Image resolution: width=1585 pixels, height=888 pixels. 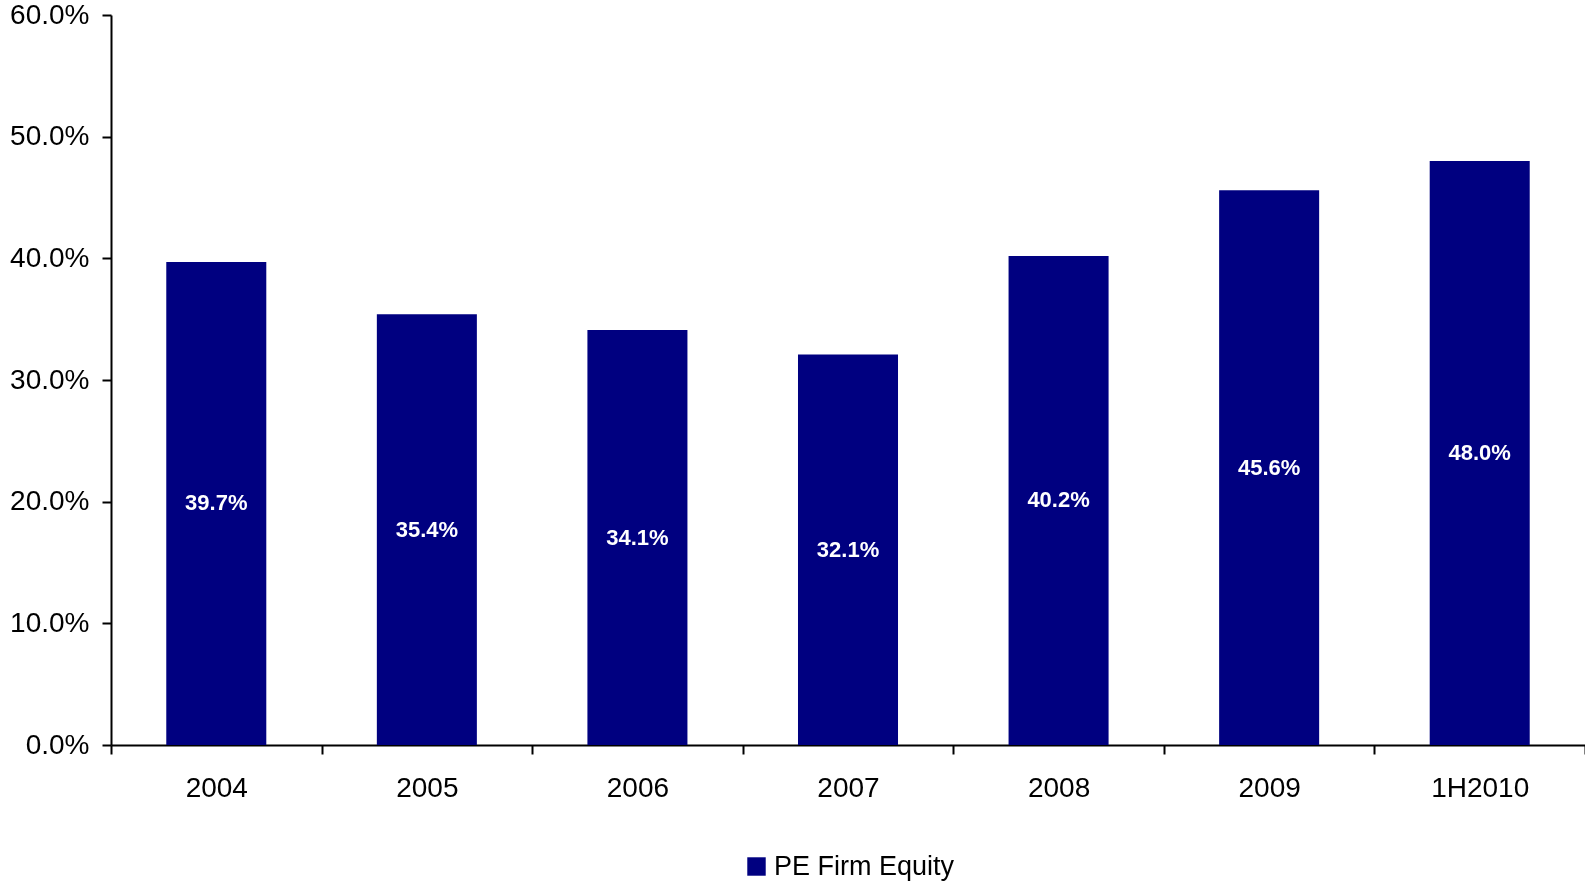 I want to click on data-label: 48.0%, so click(x=1479, y=452).